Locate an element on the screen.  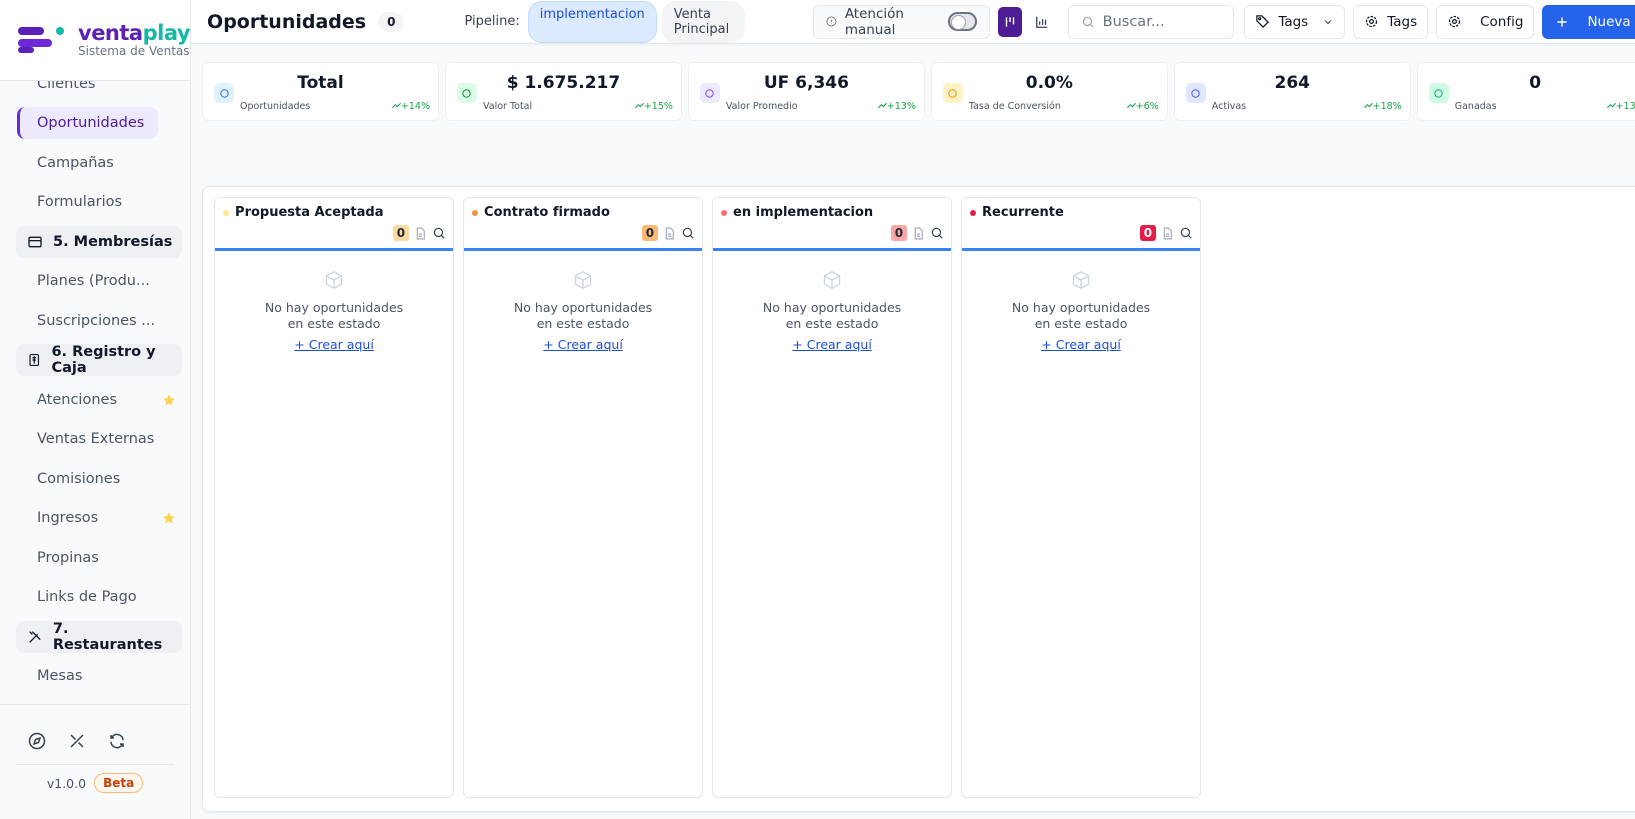
stat-value: 0.0% is located at coordinates (1049, 83).